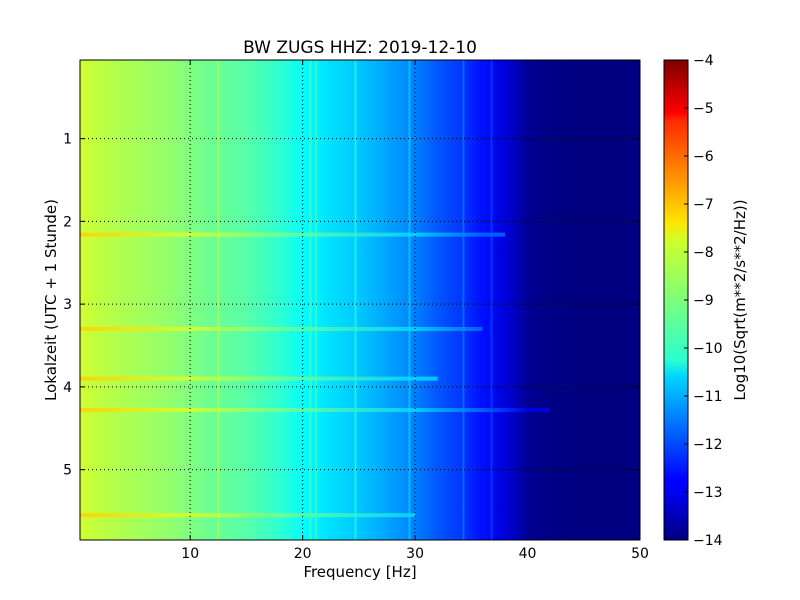 The image size is (800, 600). I want to click on y-tick-label: 1, so click(67, 140).